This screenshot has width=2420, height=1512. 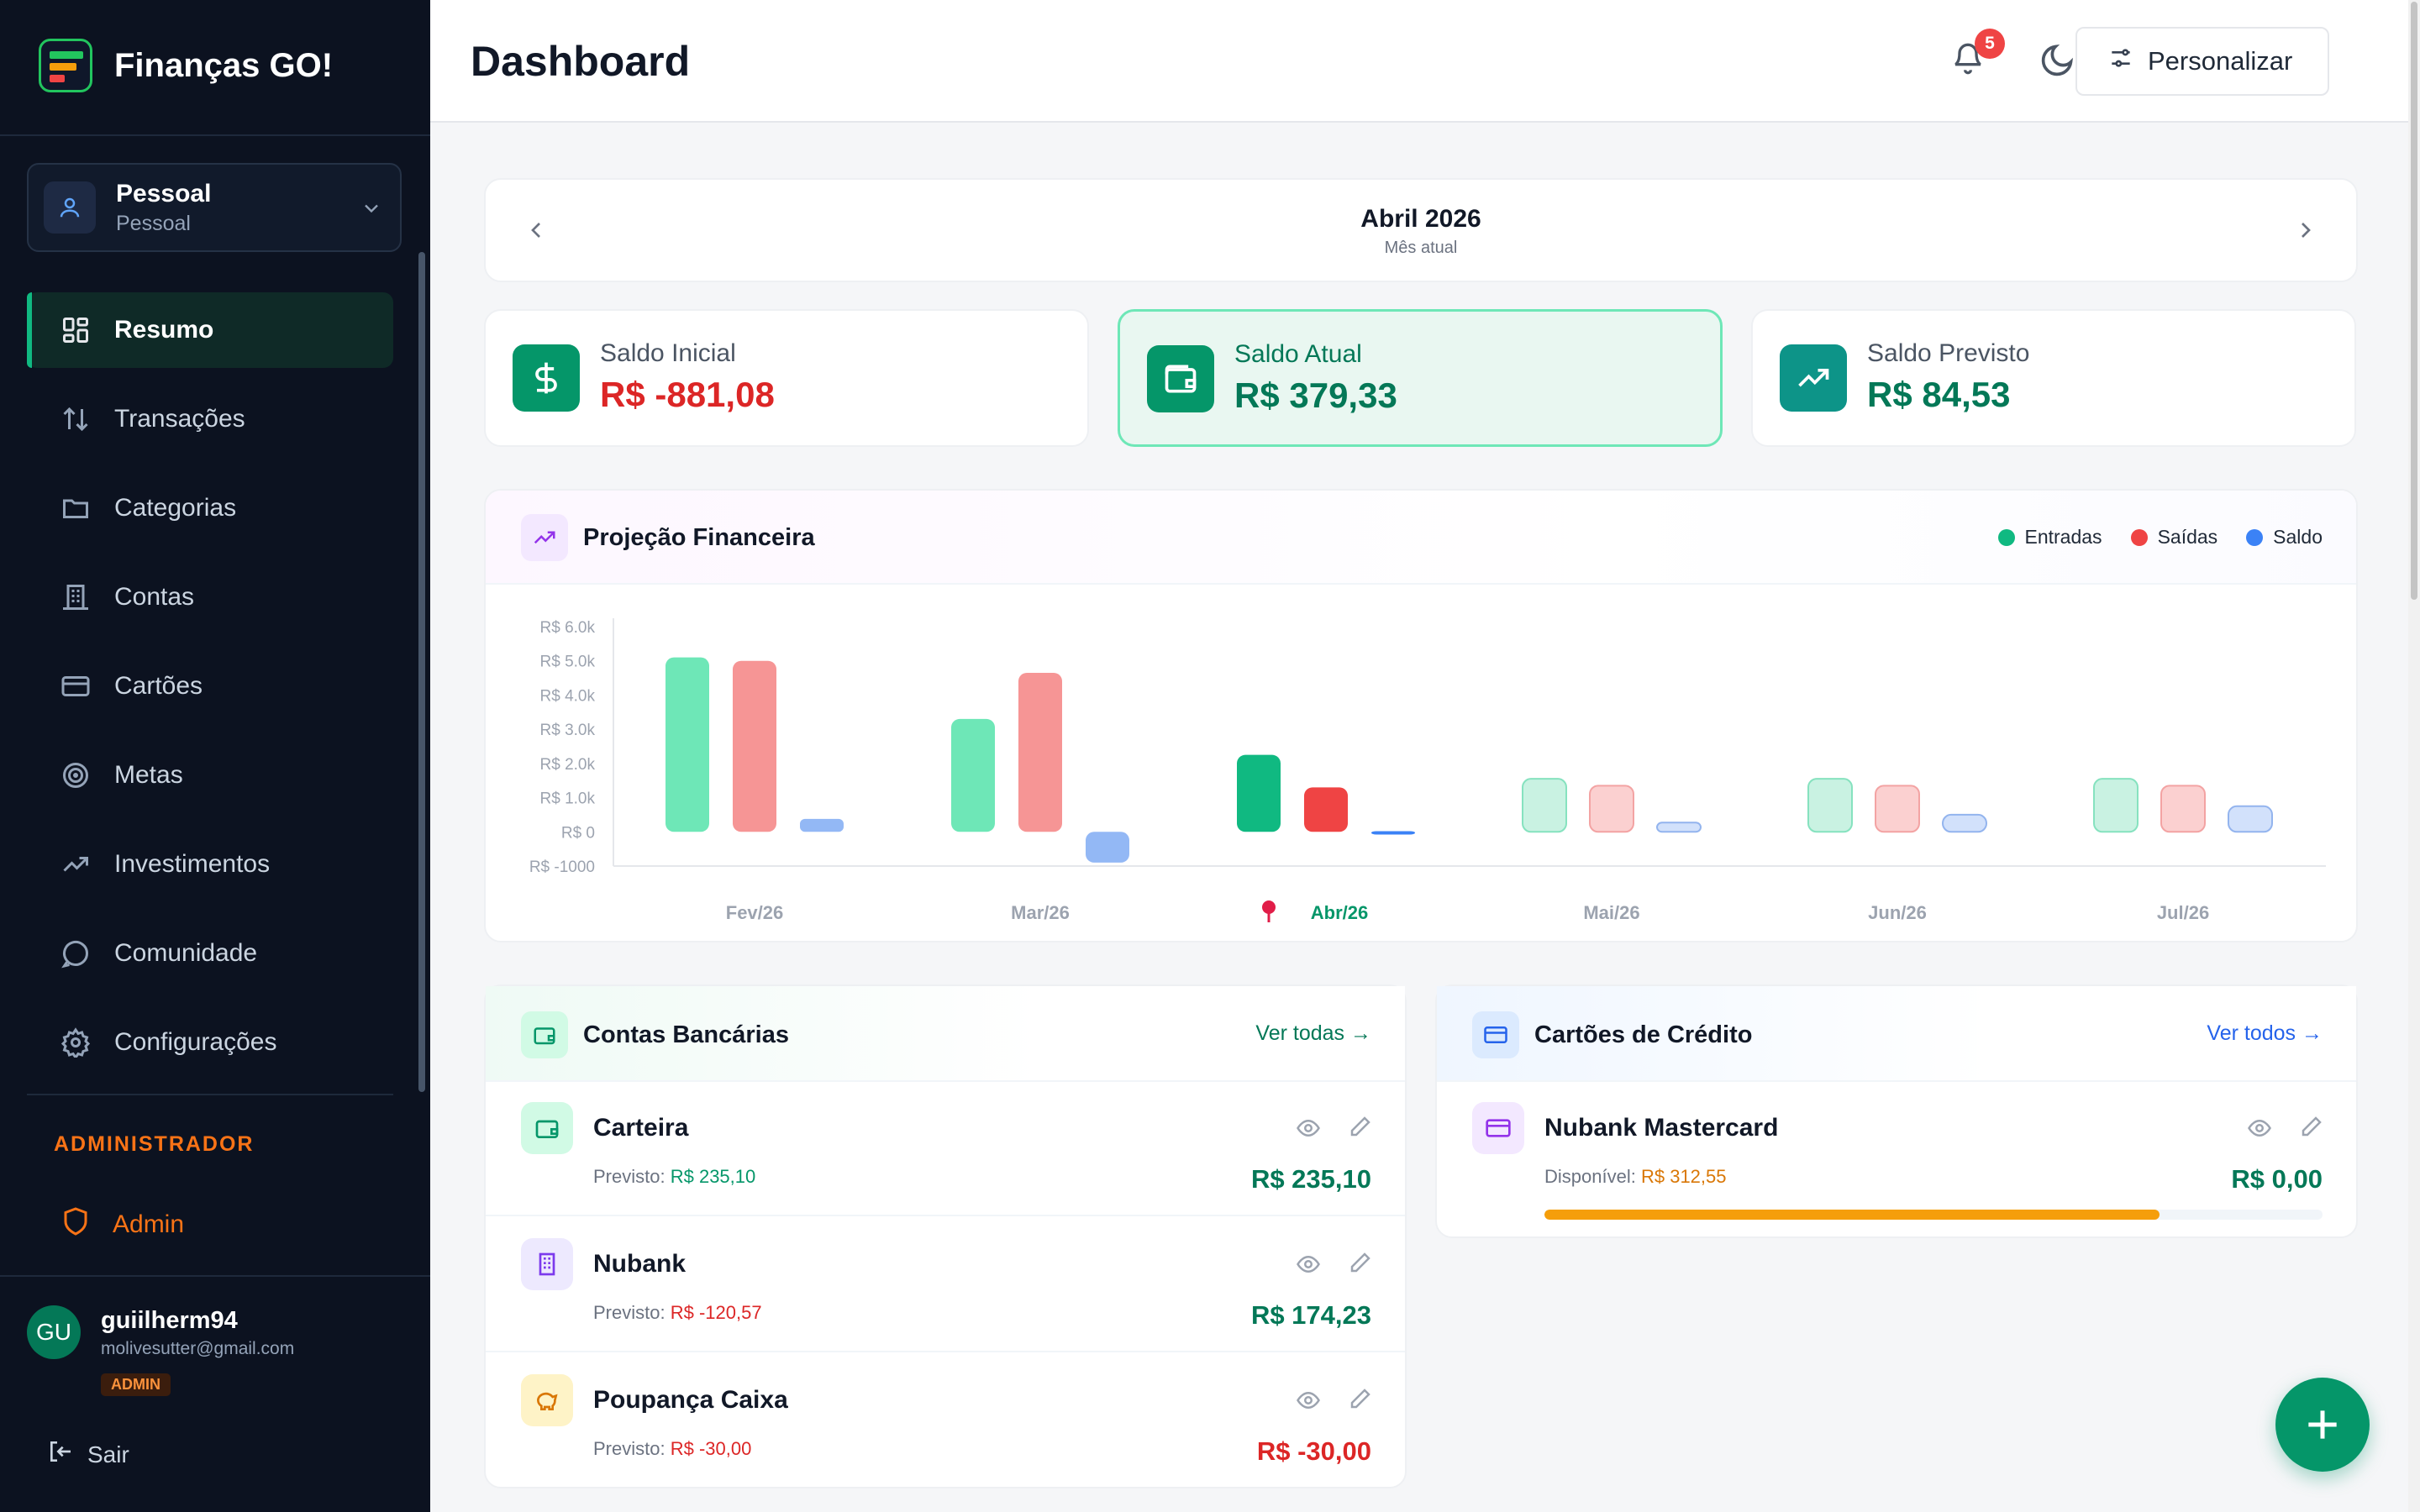 I want to click on customize-button: Personalizar, so click(x=2202, y=61).